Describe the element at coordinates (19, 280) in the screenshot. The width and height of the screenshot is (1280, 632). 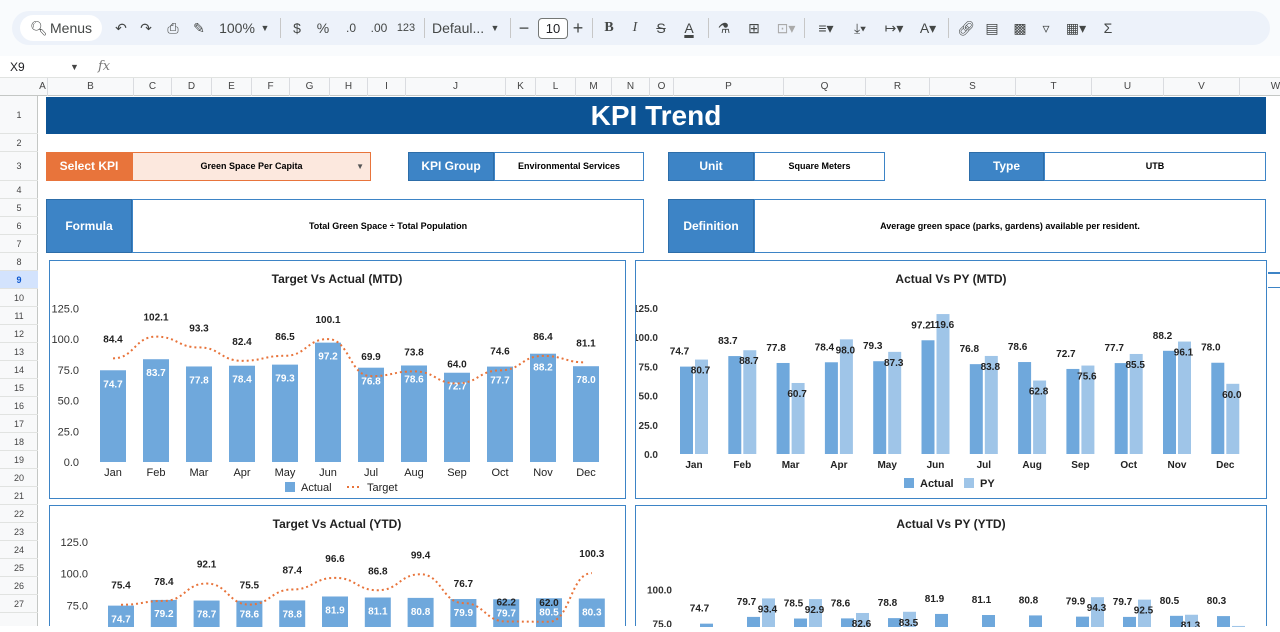
I see `row-header-9: 9` at that location.